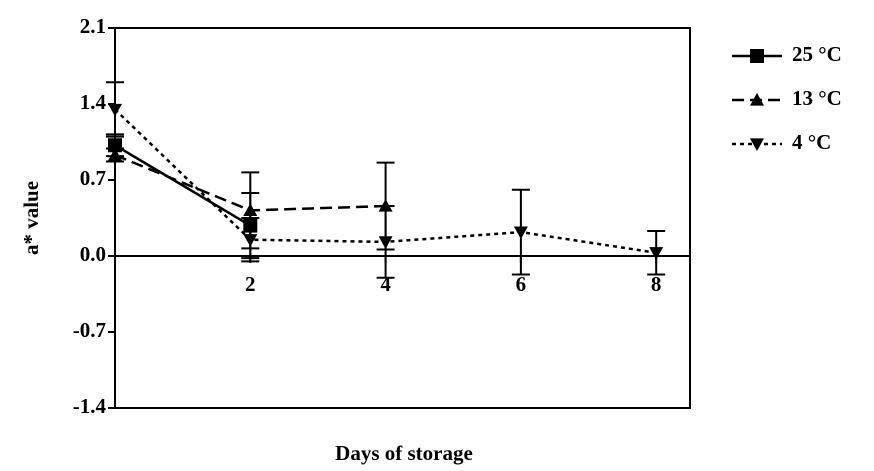 The image size is (874, 471). What do you see at coordinates (93, 102) in the screenshot?
I see `y-tick-label: 1.4` at bounding box center [93, 102].